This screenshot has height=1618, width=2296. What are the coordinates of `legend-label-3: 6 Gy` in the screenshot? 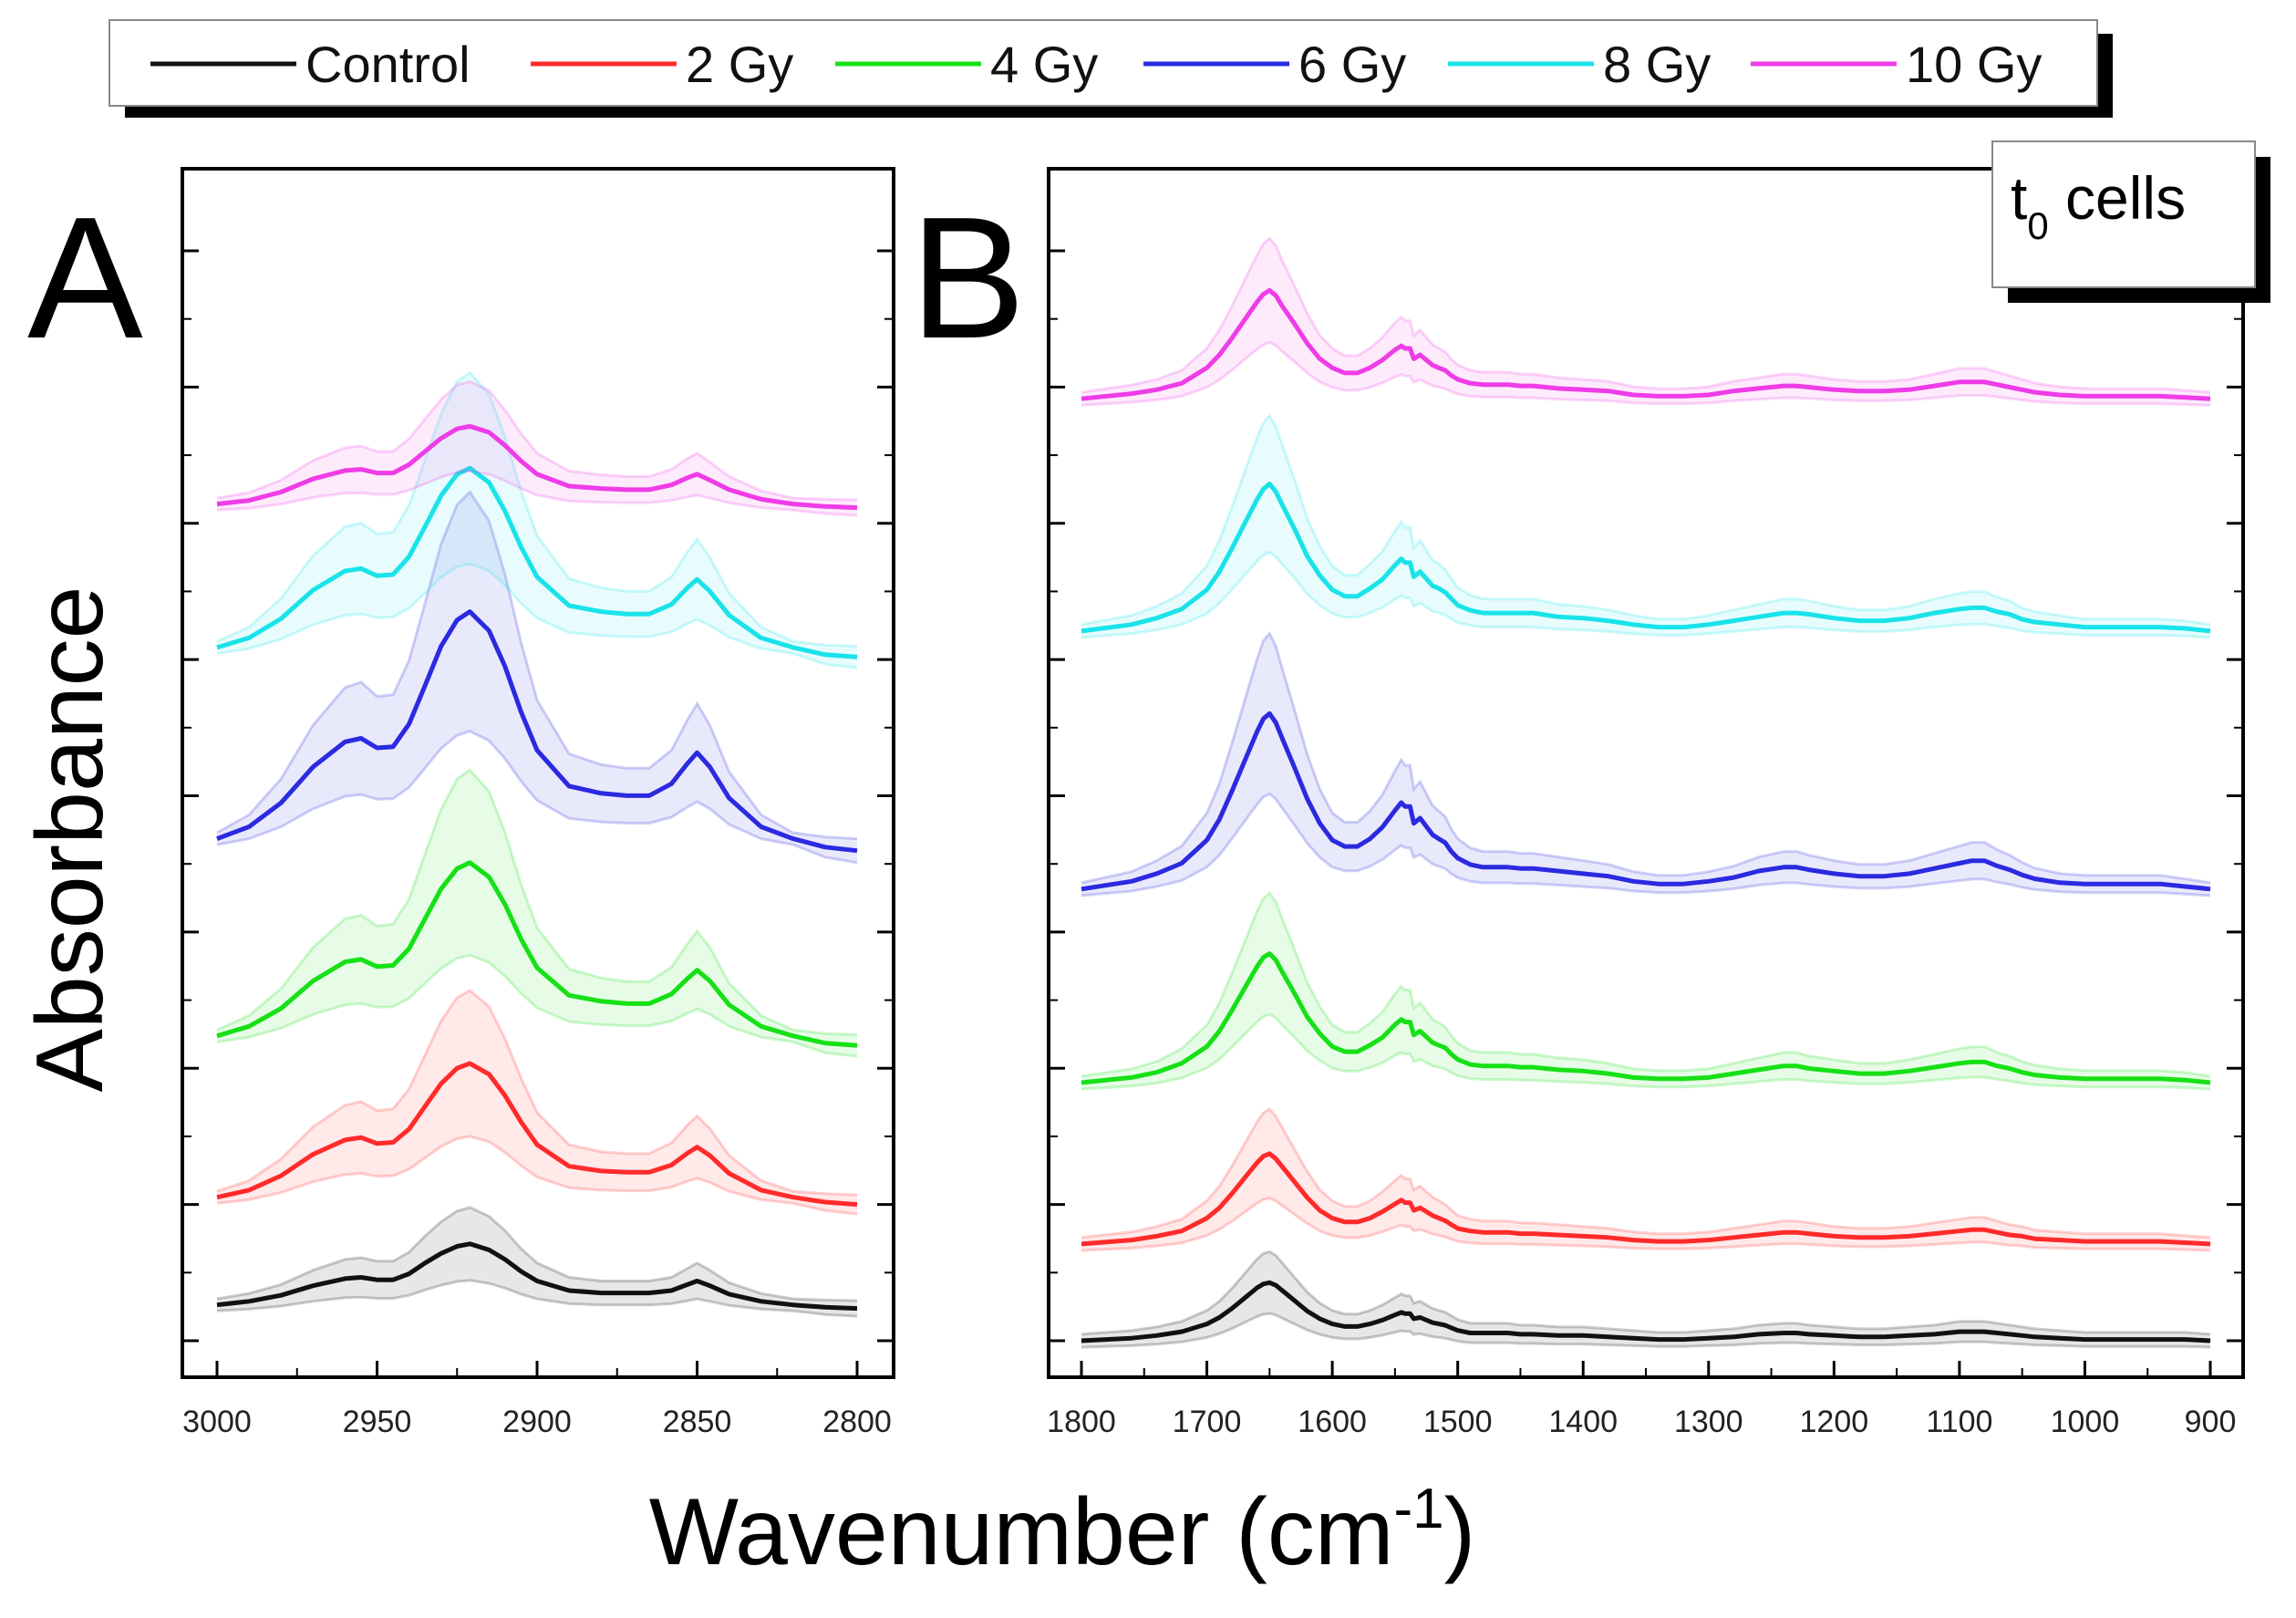 It's located at (1352, 64).